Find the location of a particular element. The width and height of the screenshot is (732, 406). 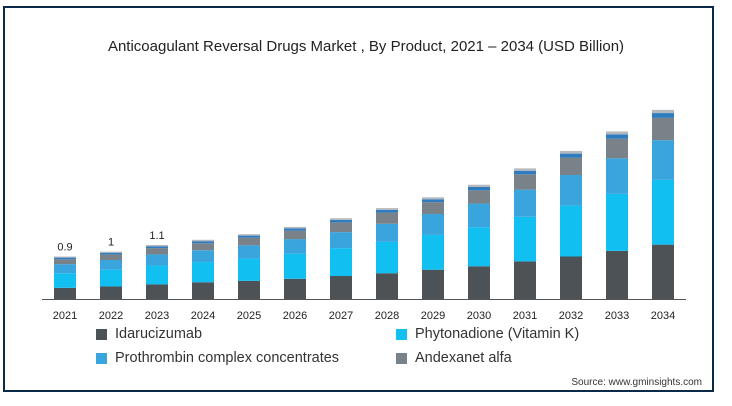

x-tick-label-2026: 2026 is located at coordinates (295, 316).